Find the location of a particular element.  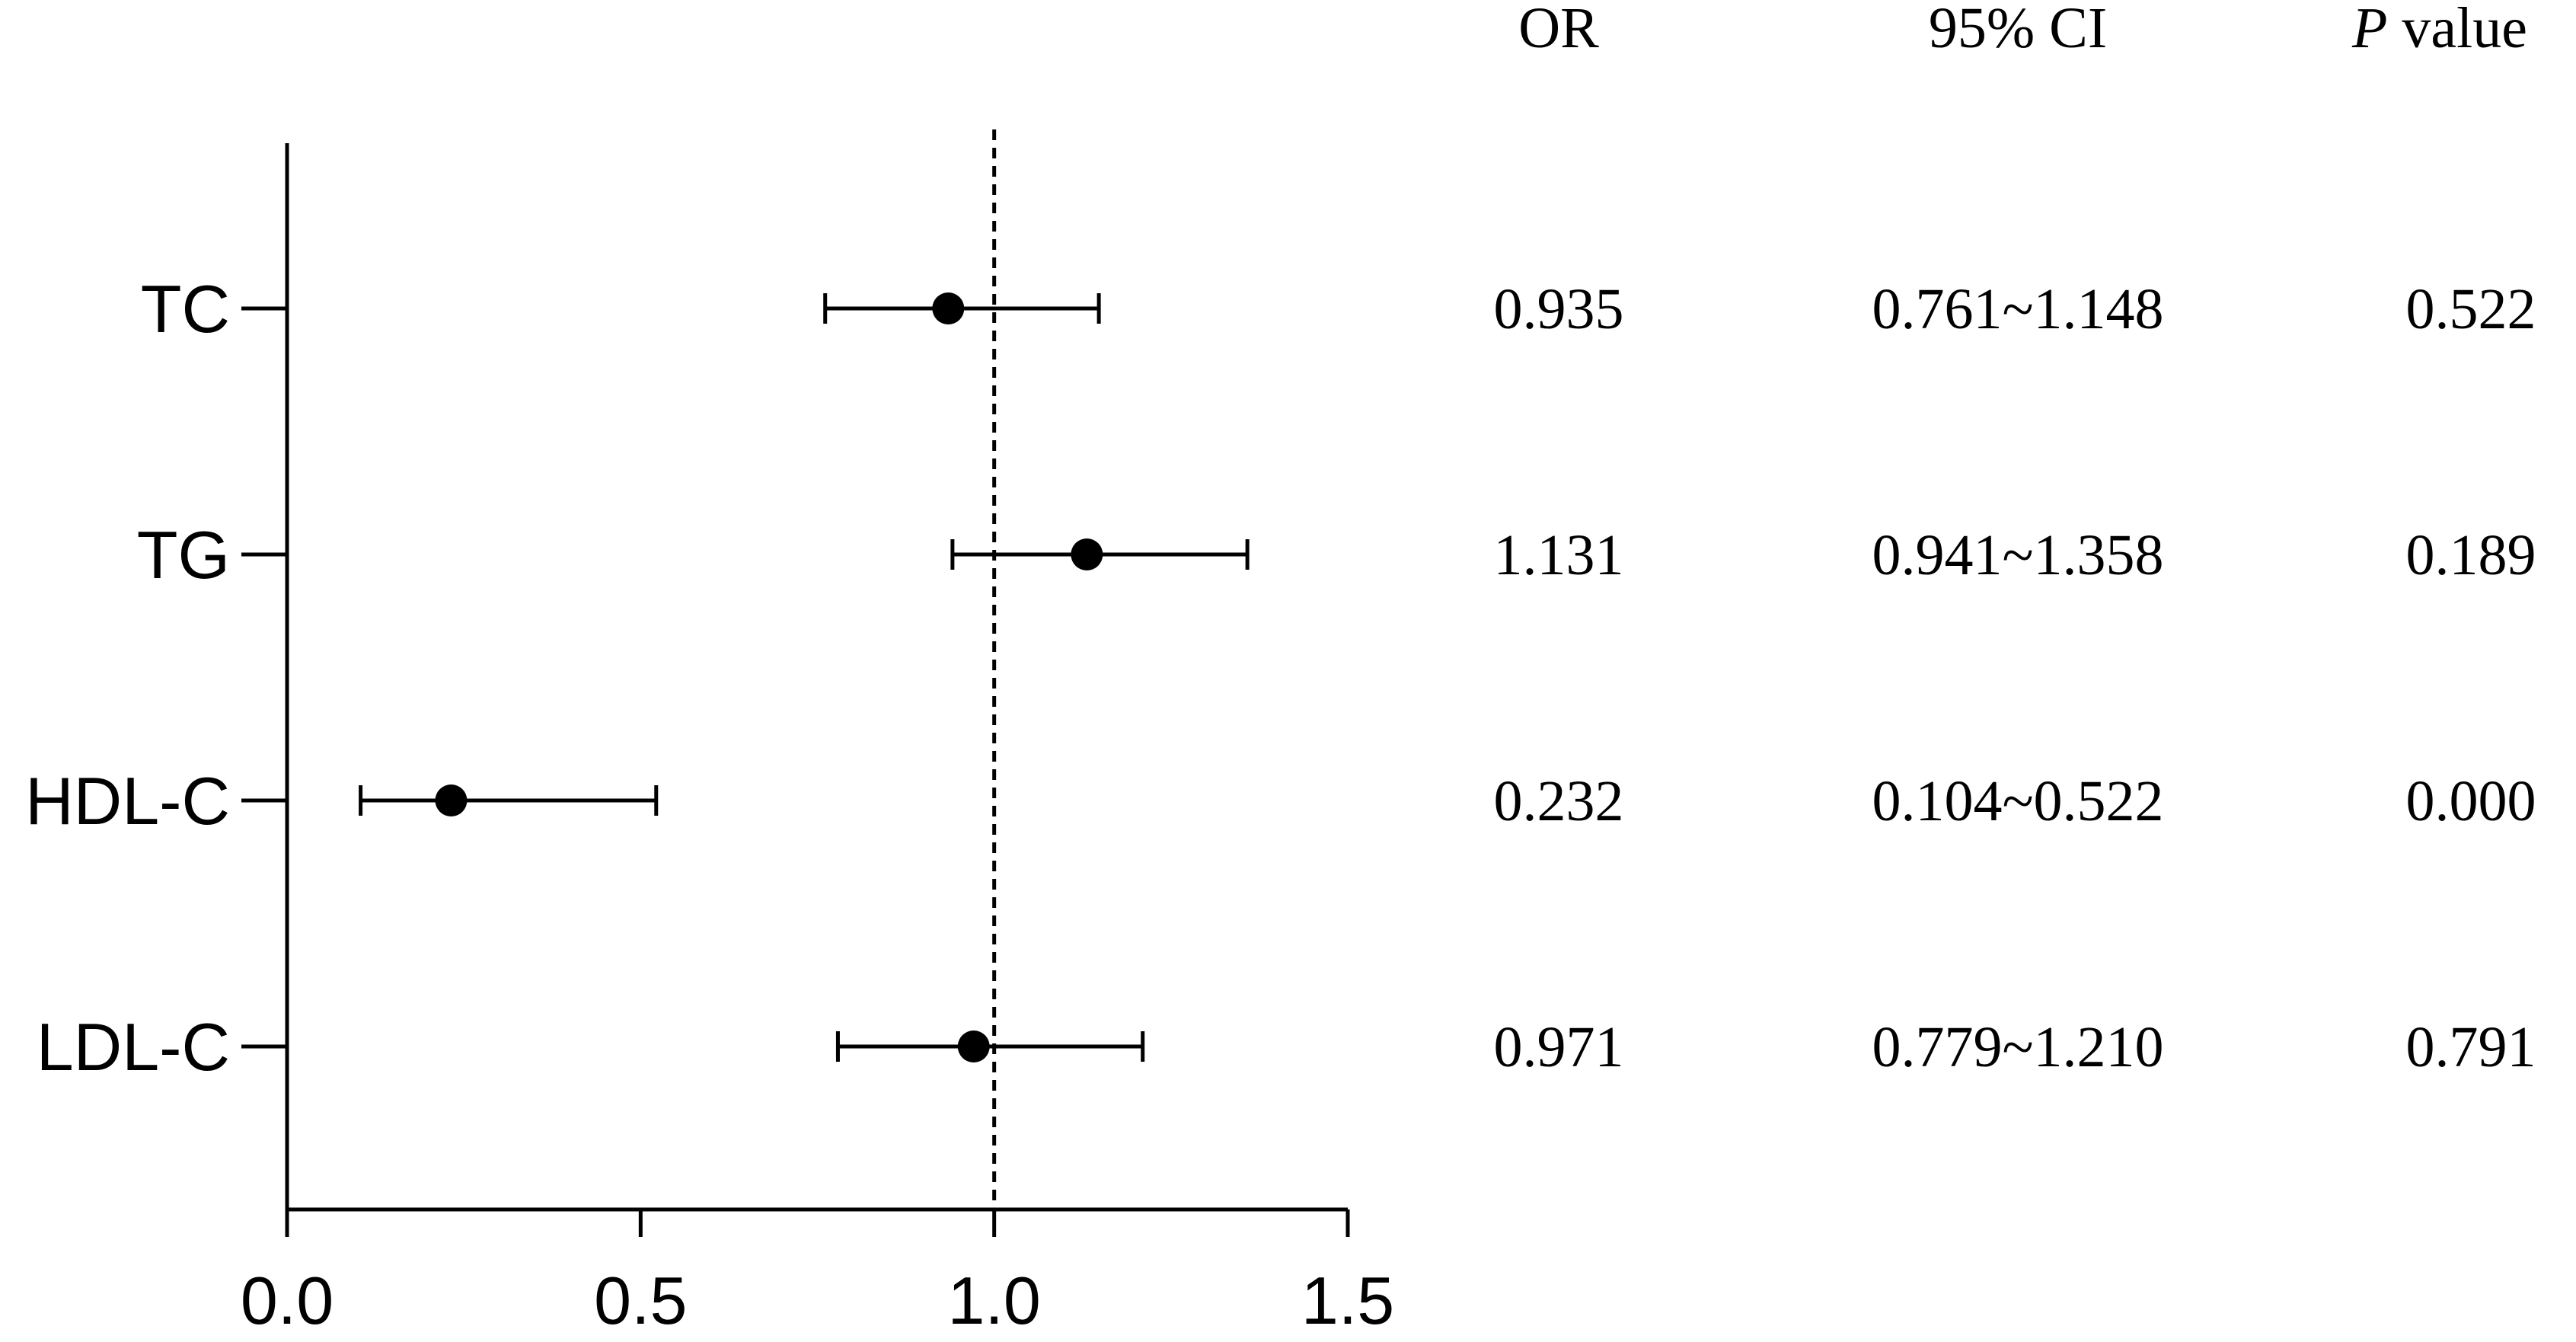

table-cell-p: 0.000 is located at coordinates (2471, 801).